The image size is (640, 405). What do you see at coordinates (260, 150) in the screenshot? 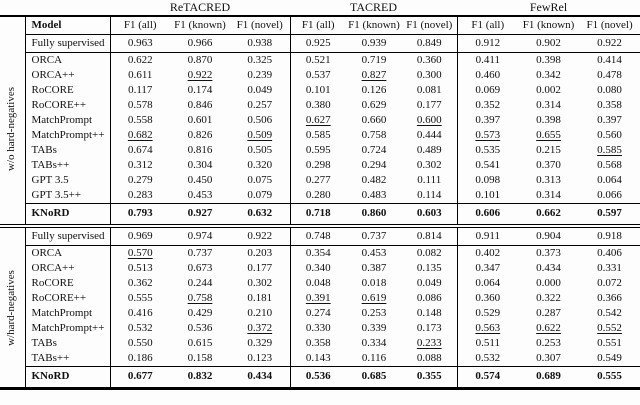
I see `value-cell: 0.505` at bounding box center [260, 150].